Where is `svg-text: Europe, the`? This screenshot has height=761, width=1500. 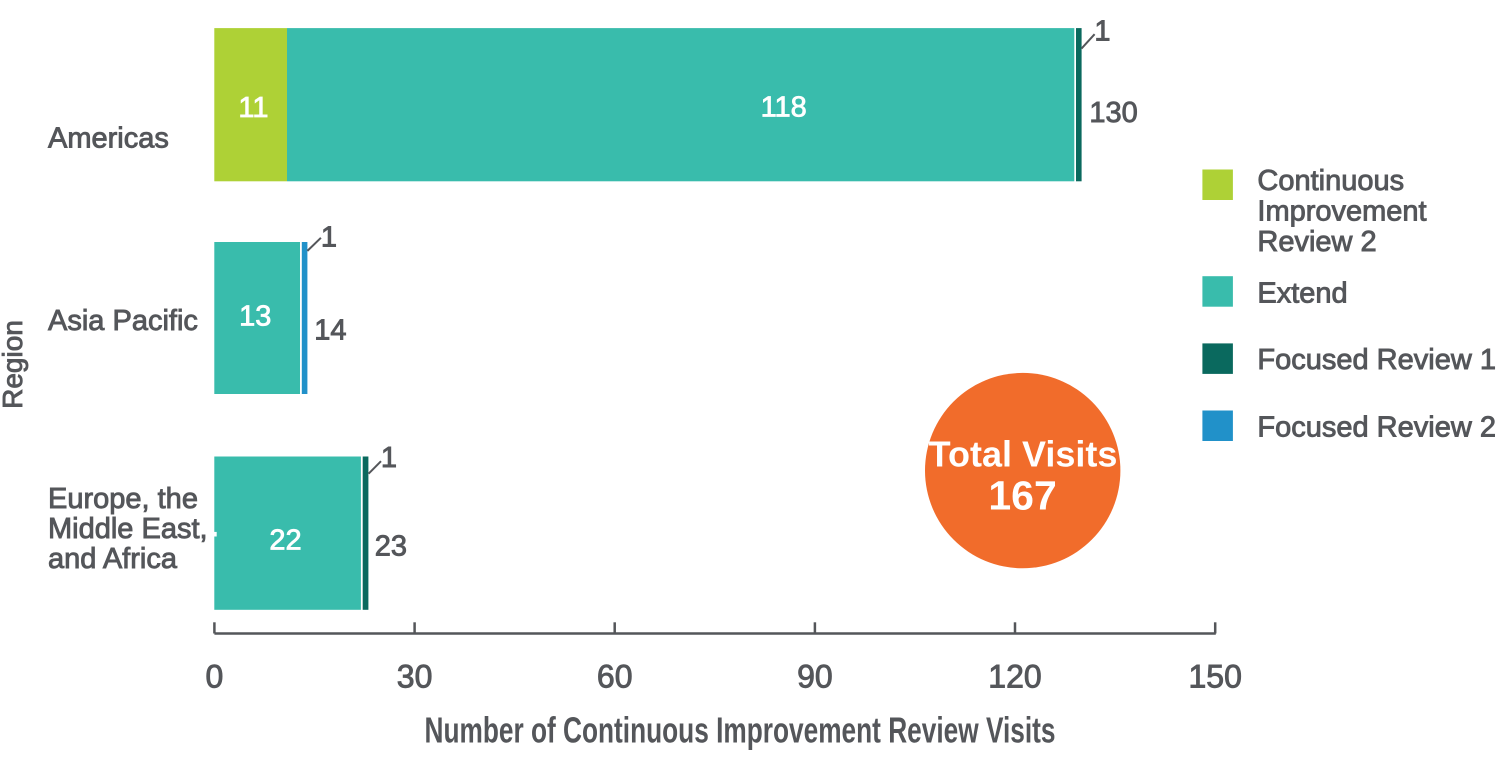
svg-text: Europe, the is located at coordinates (123, 499).